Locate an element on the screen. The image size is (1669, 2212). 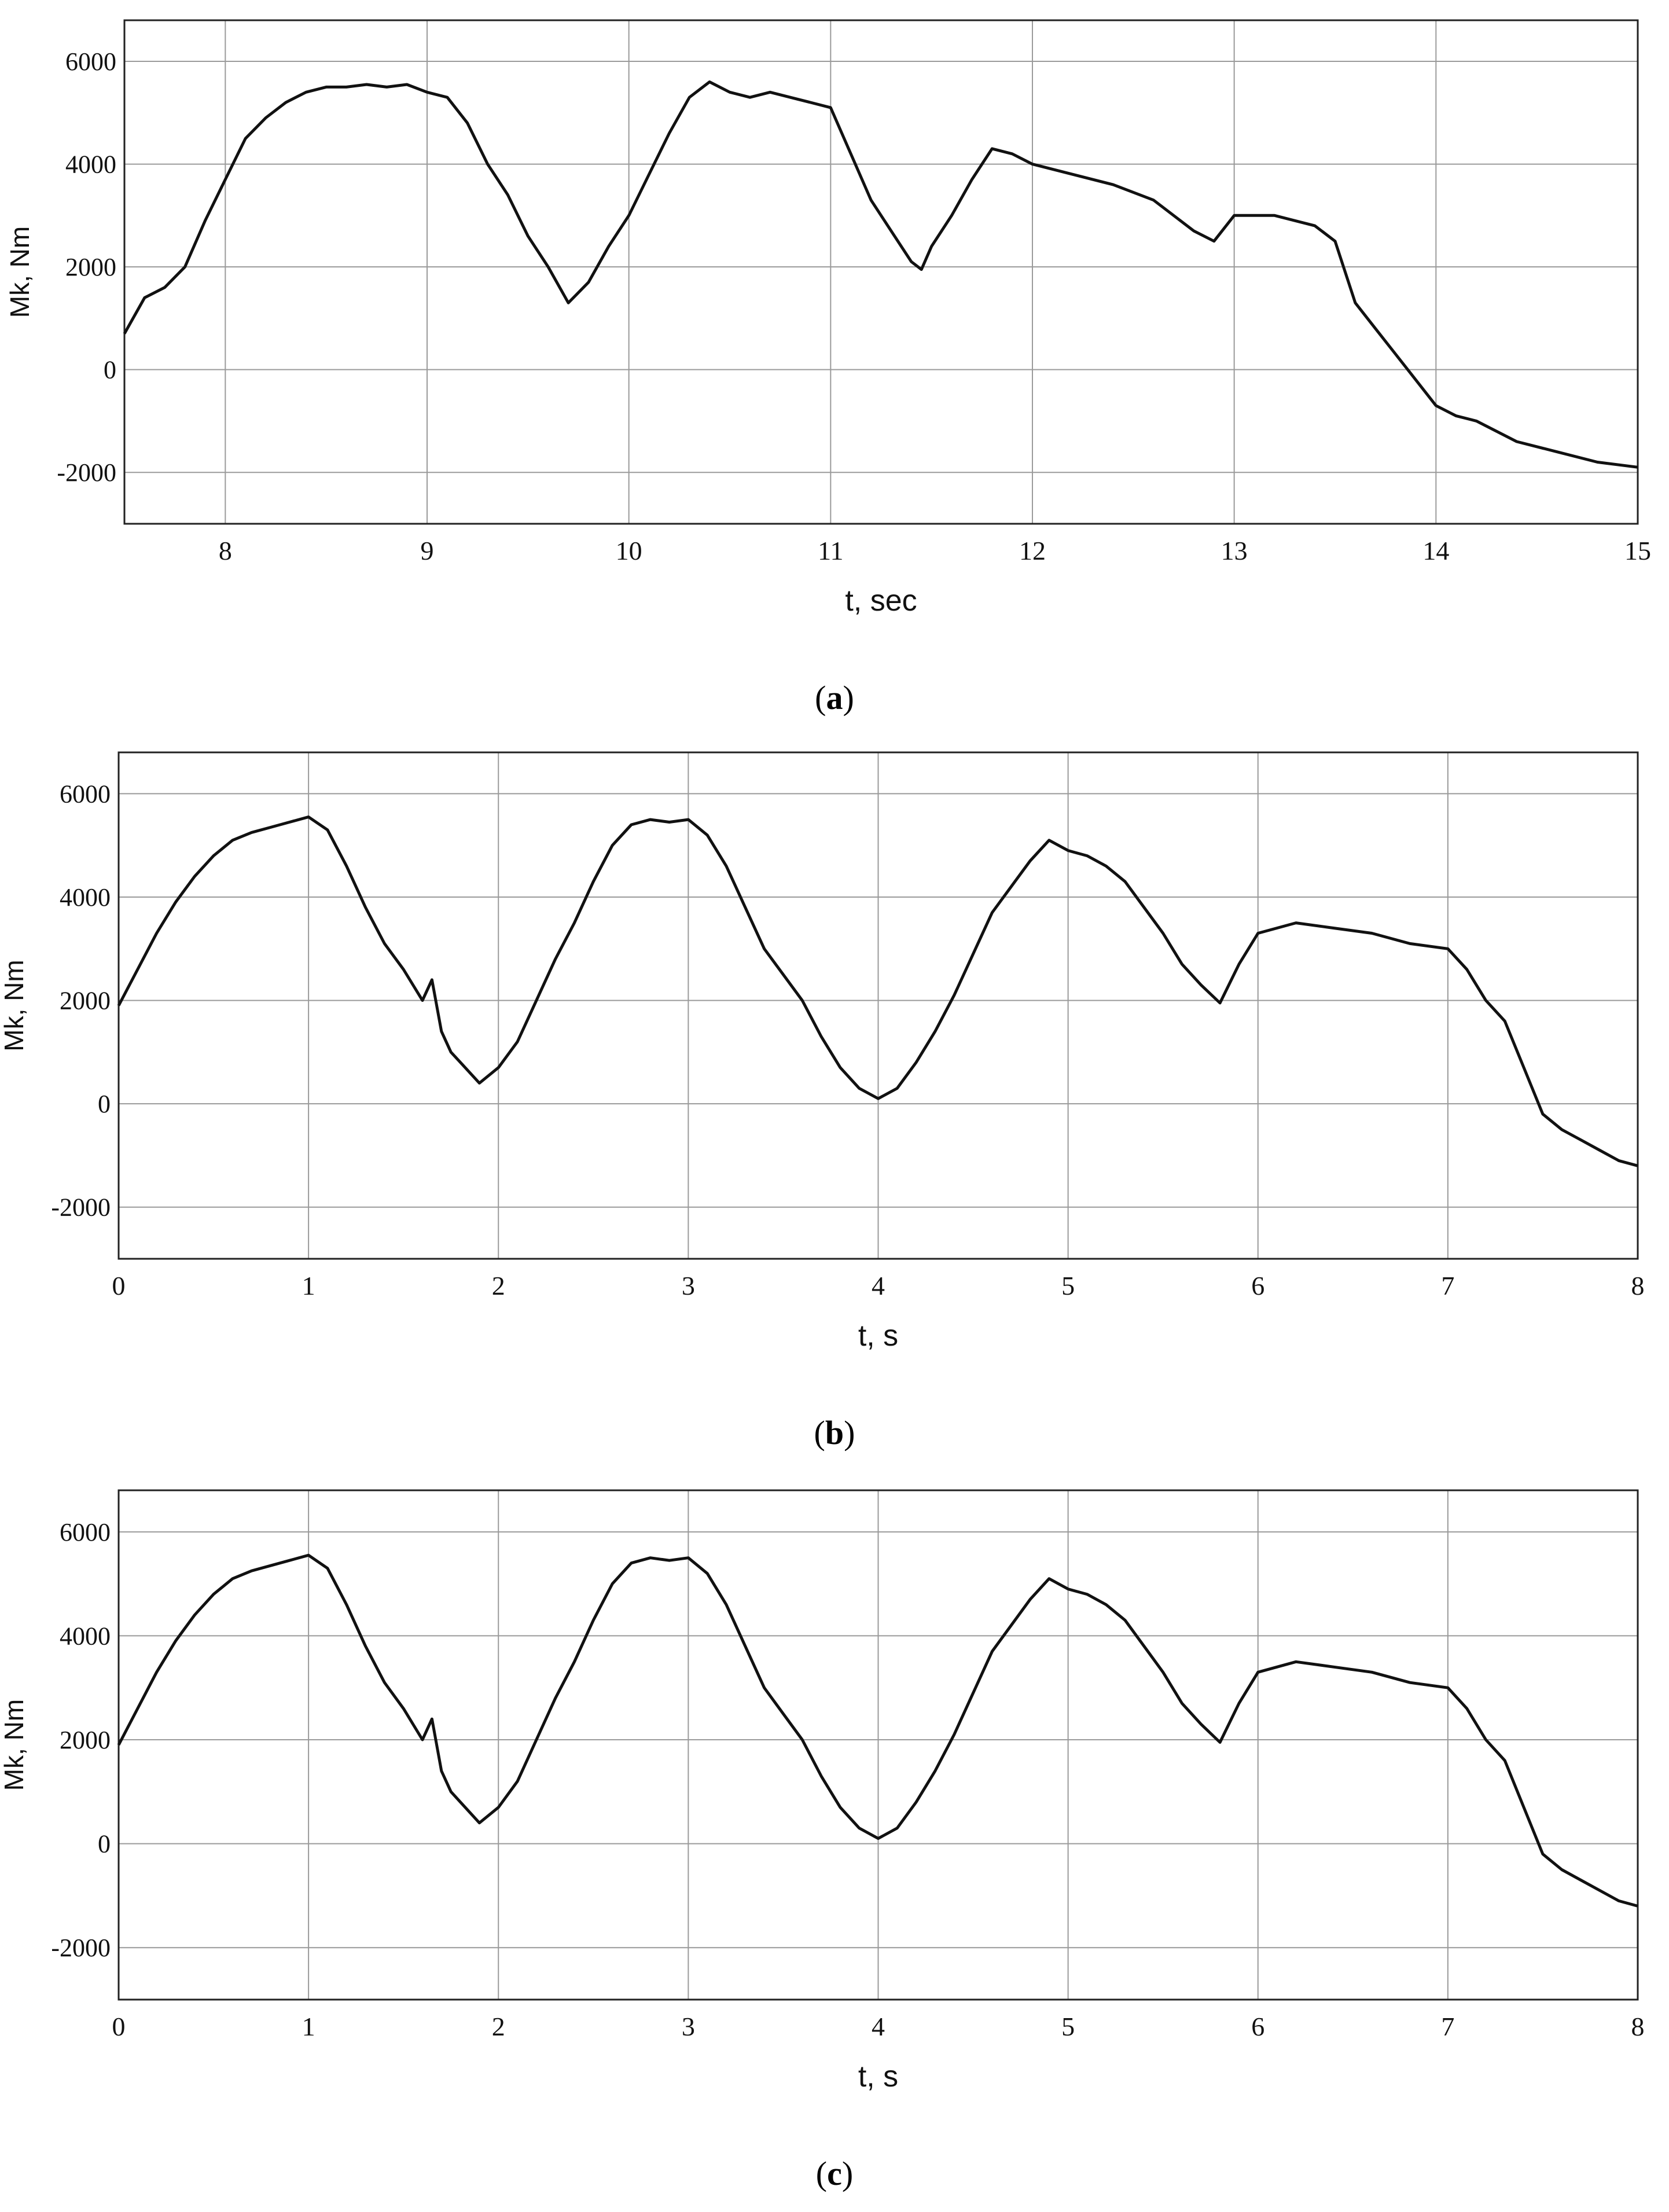
x-tick-label: 14 is located at coordinates (1435, 551).